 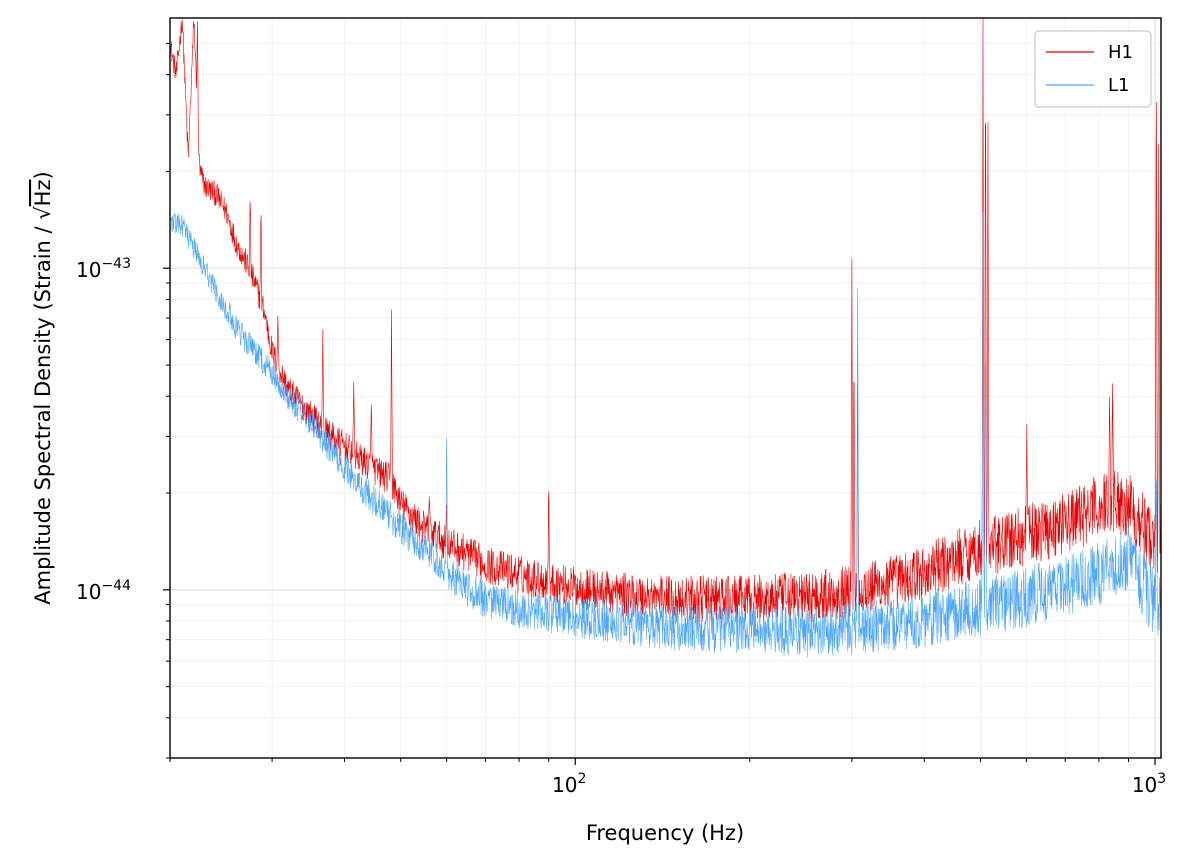 What do you see at coordinates (43, 412) in the screenshot?
I see `y-axis-label-prefix: Amplitude Spectral Density (Strain /` at bounding box center [43, 412].